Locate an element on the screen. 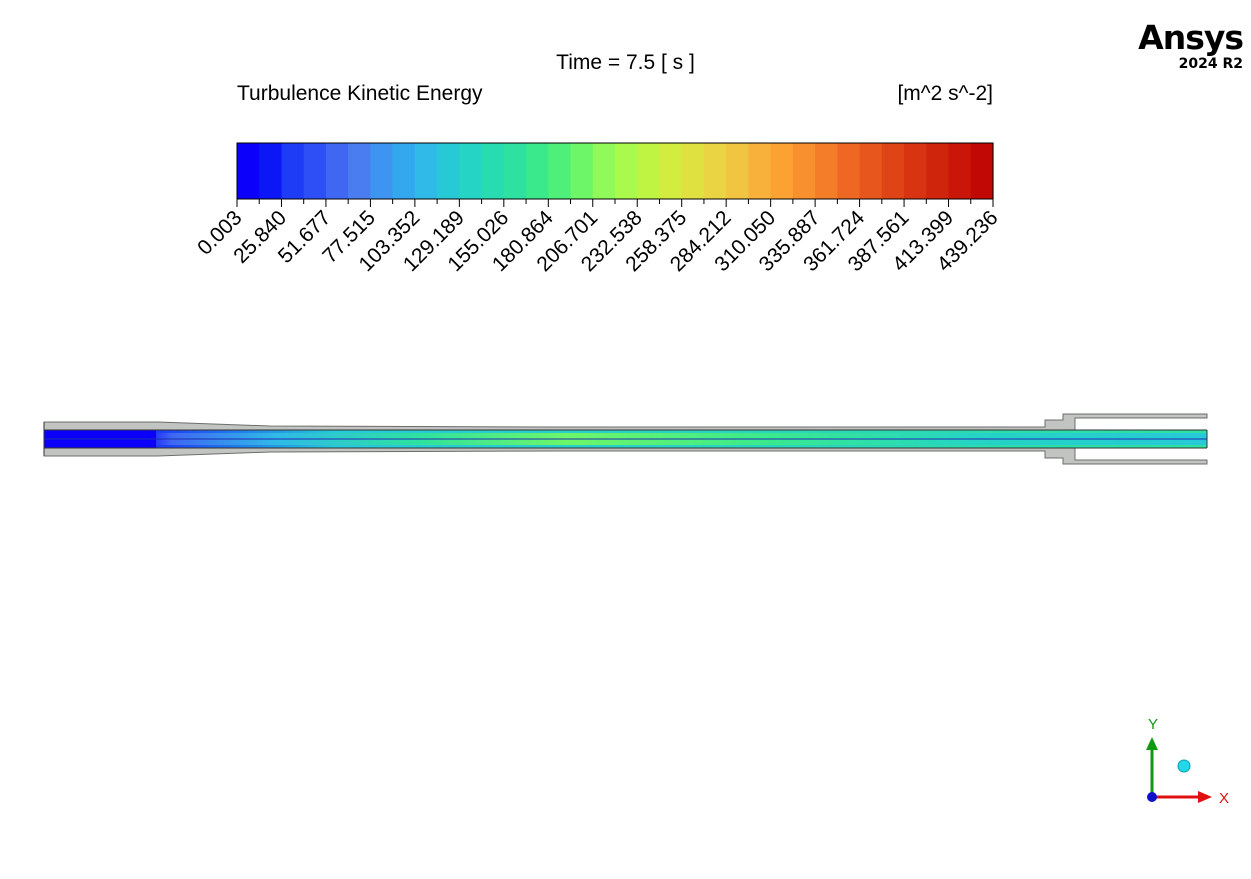 The image size is (1251, 879). flow-channel-core is located at coordinates (625, 439).